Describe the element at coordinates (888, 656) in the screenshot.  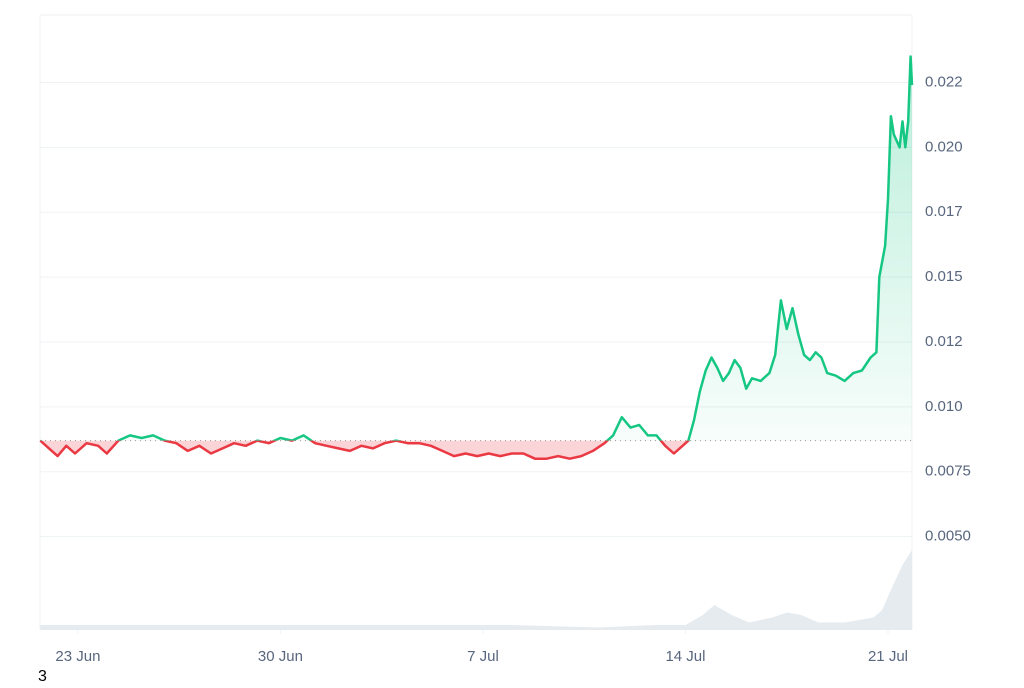
I see `x-tick-label: 21 Jul` at that location.